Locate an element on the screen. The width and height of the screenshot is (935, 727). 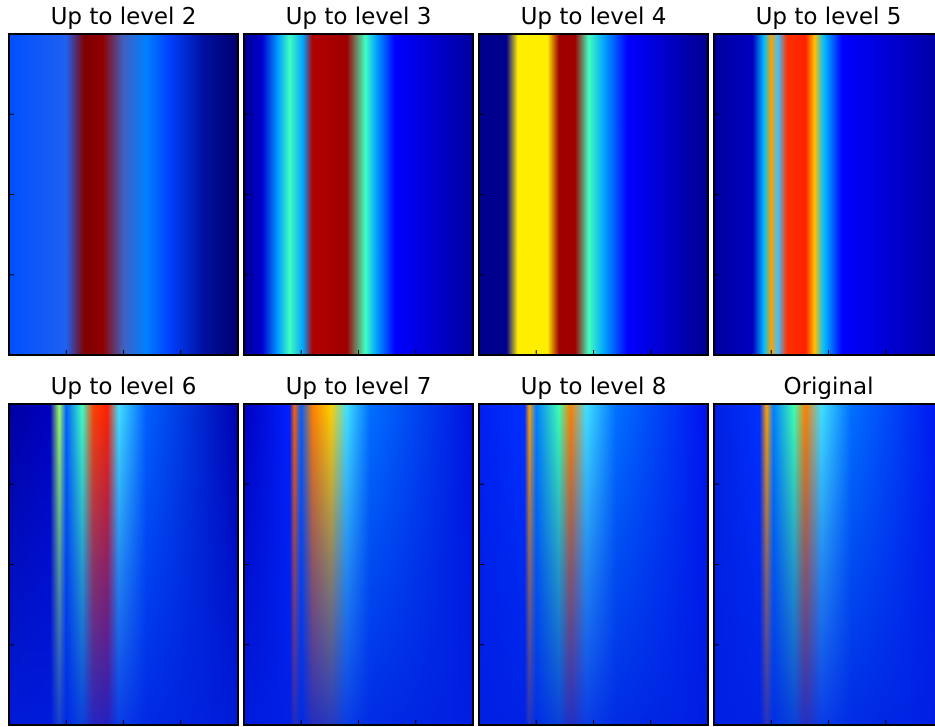
panel-title: Up to level 5 is located at coordinates (829, 17).